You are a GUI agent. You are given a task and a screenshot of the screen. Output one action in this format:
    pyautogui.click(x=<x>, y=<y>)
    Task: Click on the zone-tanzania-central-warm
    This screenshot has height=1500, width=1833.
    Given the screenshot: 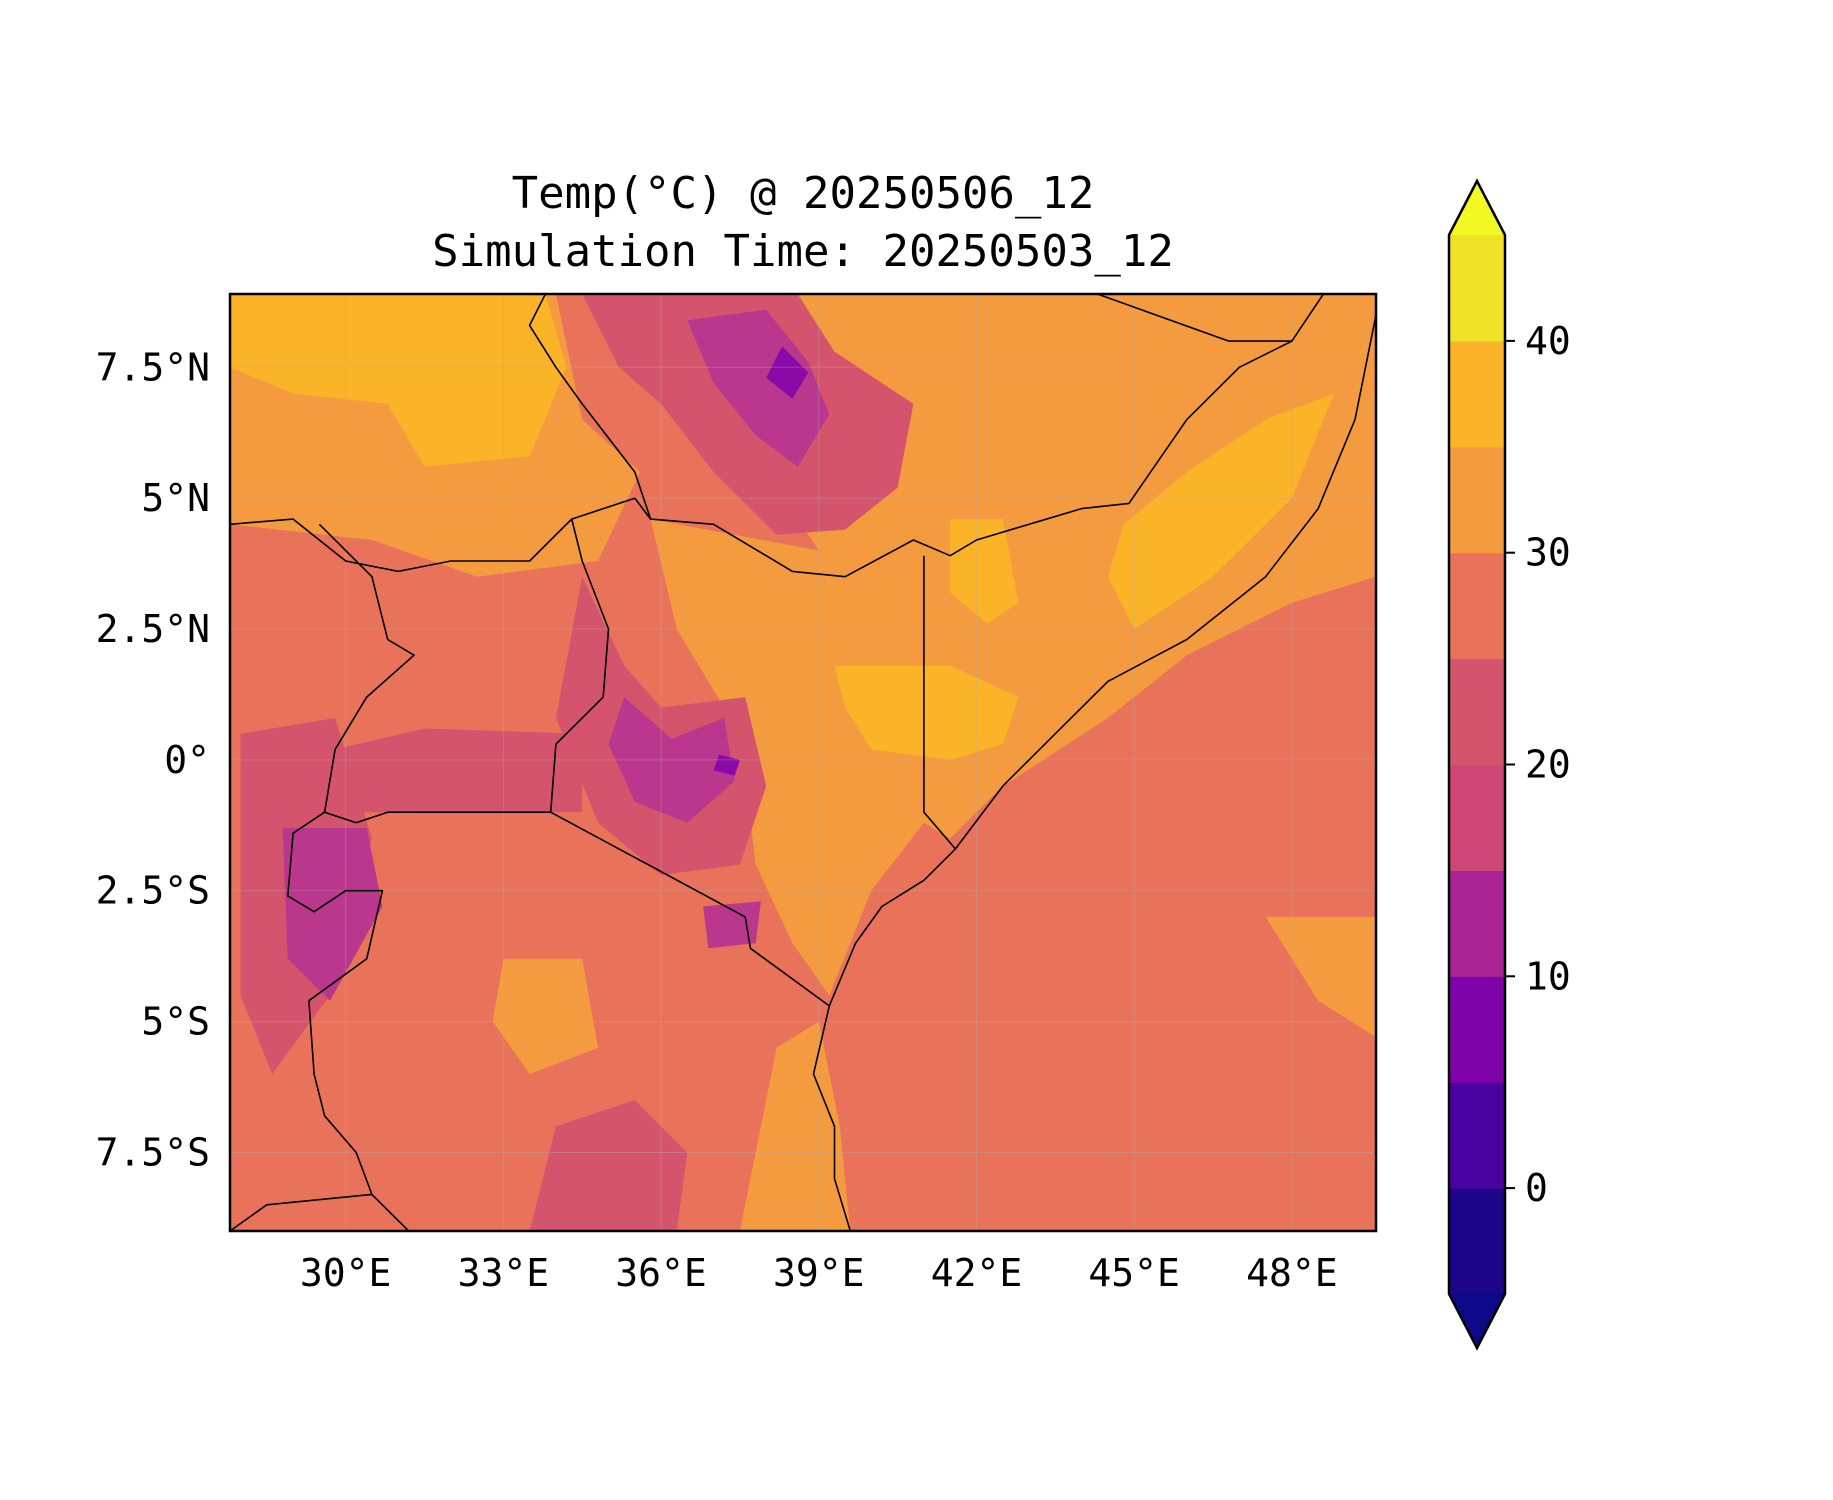 What is the action you would take?
    pyautogui.click(x=545, y=1016)
    